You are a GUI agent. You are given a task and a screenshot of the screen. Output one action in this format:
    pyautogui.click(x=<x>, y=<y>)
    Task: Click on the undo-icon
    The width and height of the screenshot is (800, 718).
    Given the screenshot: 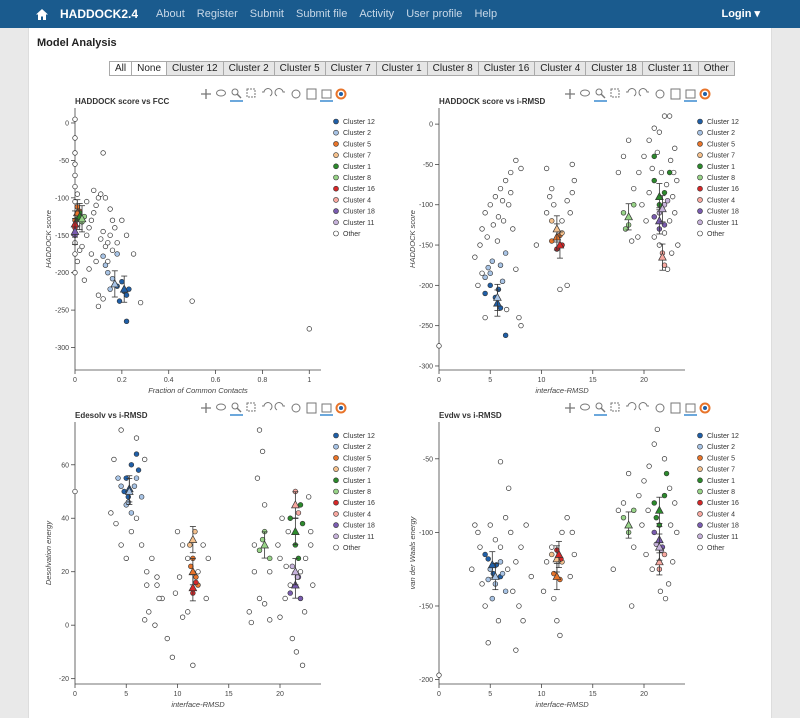 What is the action you would take?
    pyautogui.click(x=267, y=92)
    